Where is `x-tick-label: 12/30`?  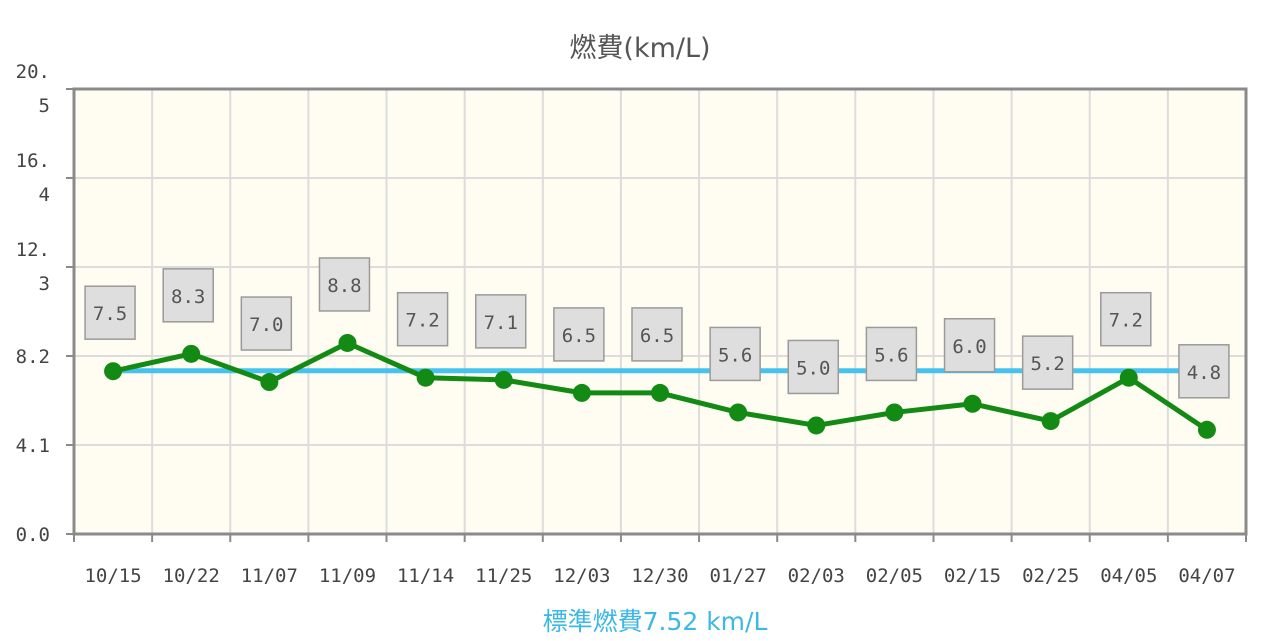
x-tick-label: 12/30 is located at coordinates (659, 576).